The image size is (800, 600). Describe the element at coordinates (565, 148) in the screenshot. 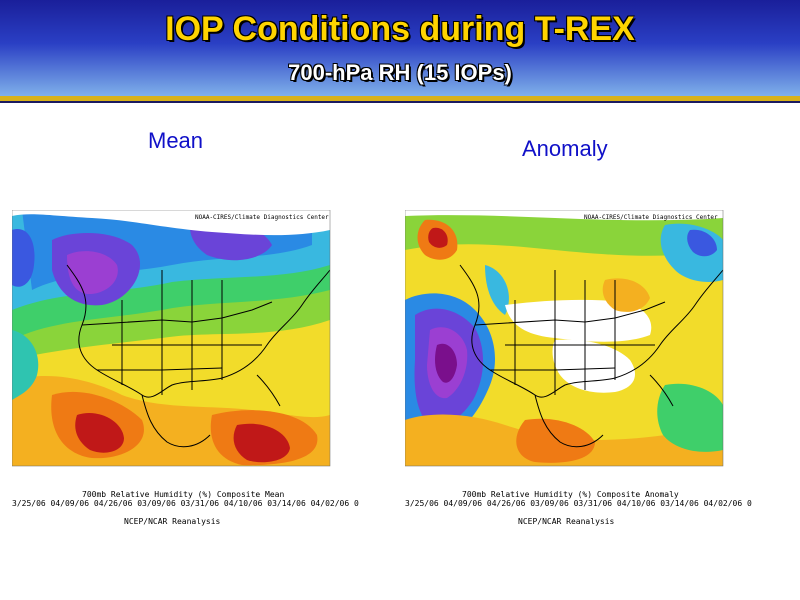

I see `anomaly-panel-title: Anomaly` at that location.